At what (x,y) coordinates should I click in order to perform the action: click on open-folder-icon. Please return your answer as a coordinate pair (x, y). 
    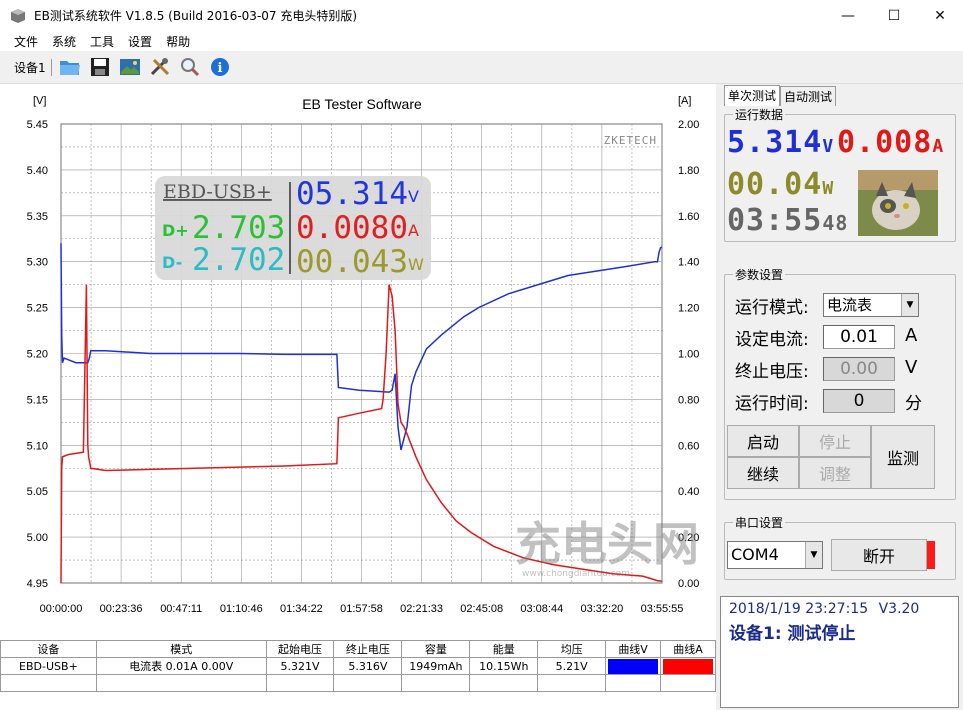
    Looking at the image, I should click on (70, 67).